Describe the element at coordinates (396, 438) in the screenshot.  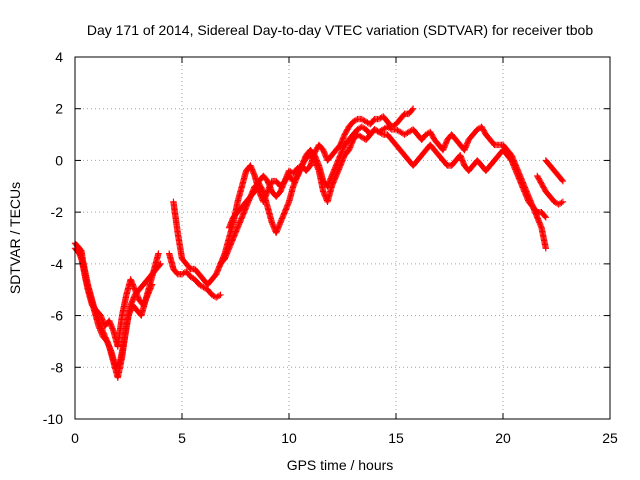
I see `x-tick-label: 15` at that location.